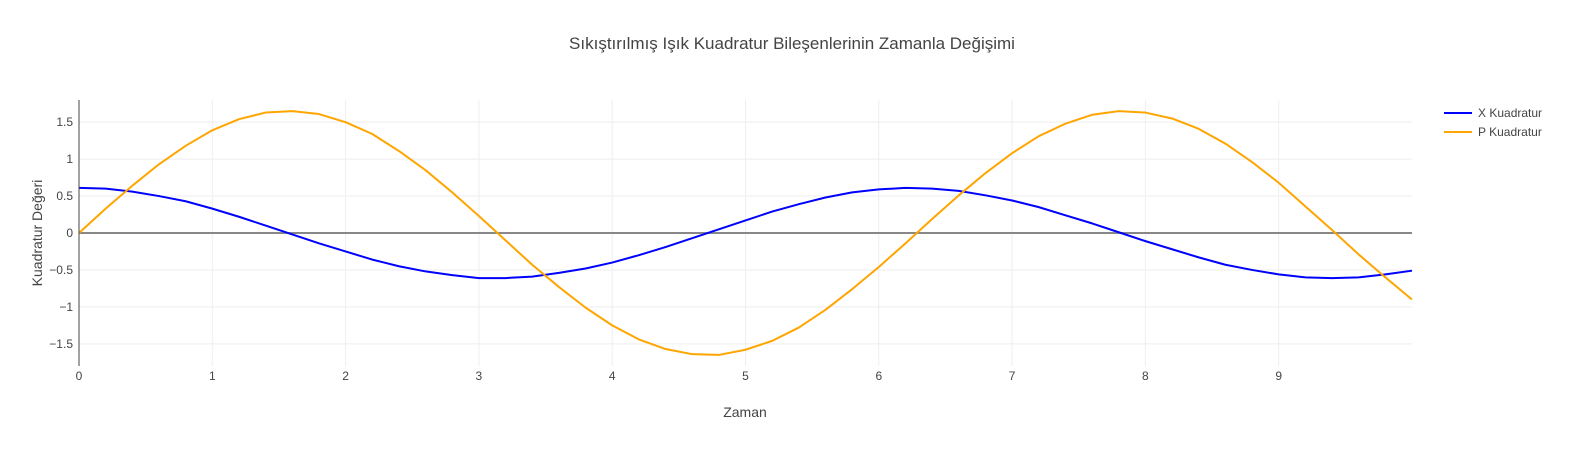 The height and width of the screenshot is (450, 1584). Describe the element at coordinates (212, 376) in the screenshot. I see `x-tick-label: 1` at that location.